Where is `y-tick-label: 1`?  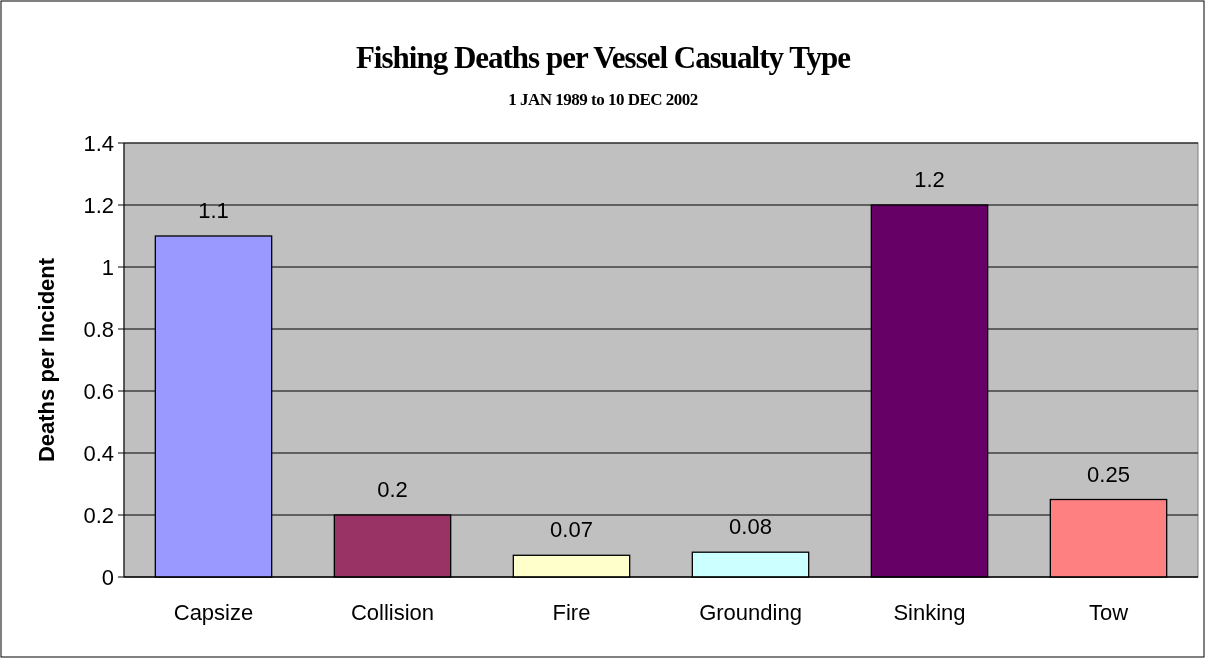 y-tick-label: 1 is located at coordinates (107, 267).